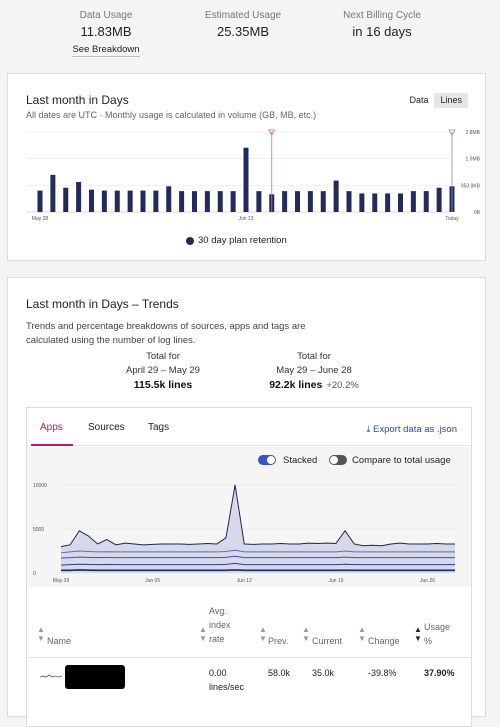  What do you see at coordinates (244, 581) in the screenshot?
I see `x-tick-label: Jun 12` at bounding box center [244, 581].